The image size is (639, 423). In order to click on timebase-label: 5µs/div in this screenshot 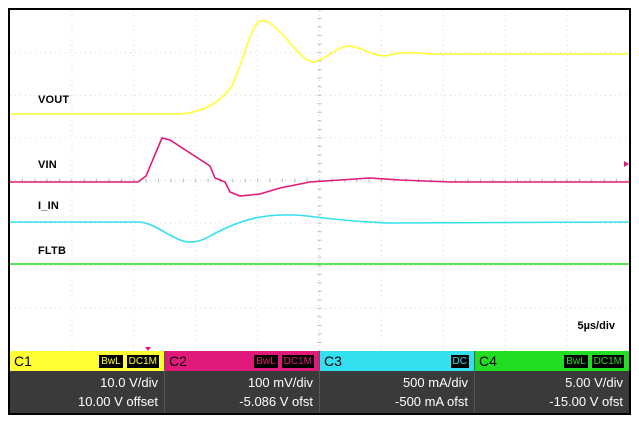, I will do `click(596, 326)`.